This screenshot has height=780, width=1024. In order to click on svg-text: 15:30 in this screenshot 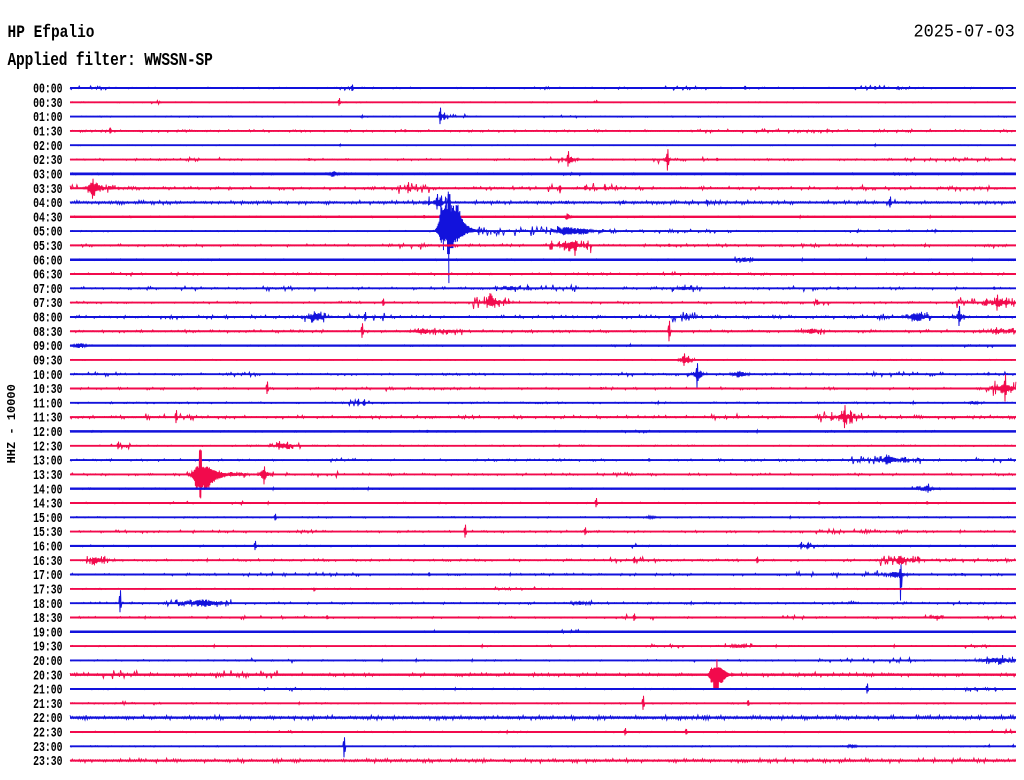, I will do `click(47, 533)`.